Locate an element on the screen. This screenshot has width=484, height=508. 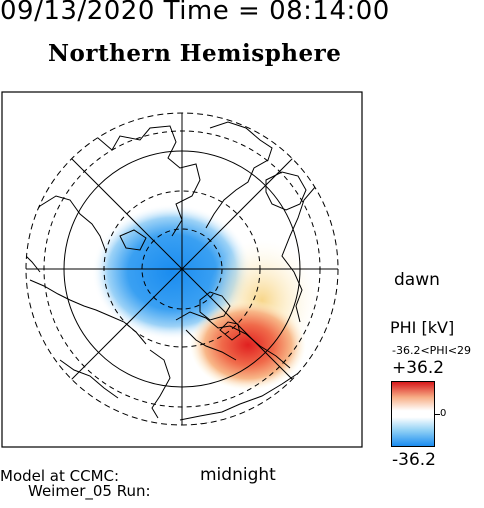
colorbar-zero-tick is located at coordinates (437, 414).